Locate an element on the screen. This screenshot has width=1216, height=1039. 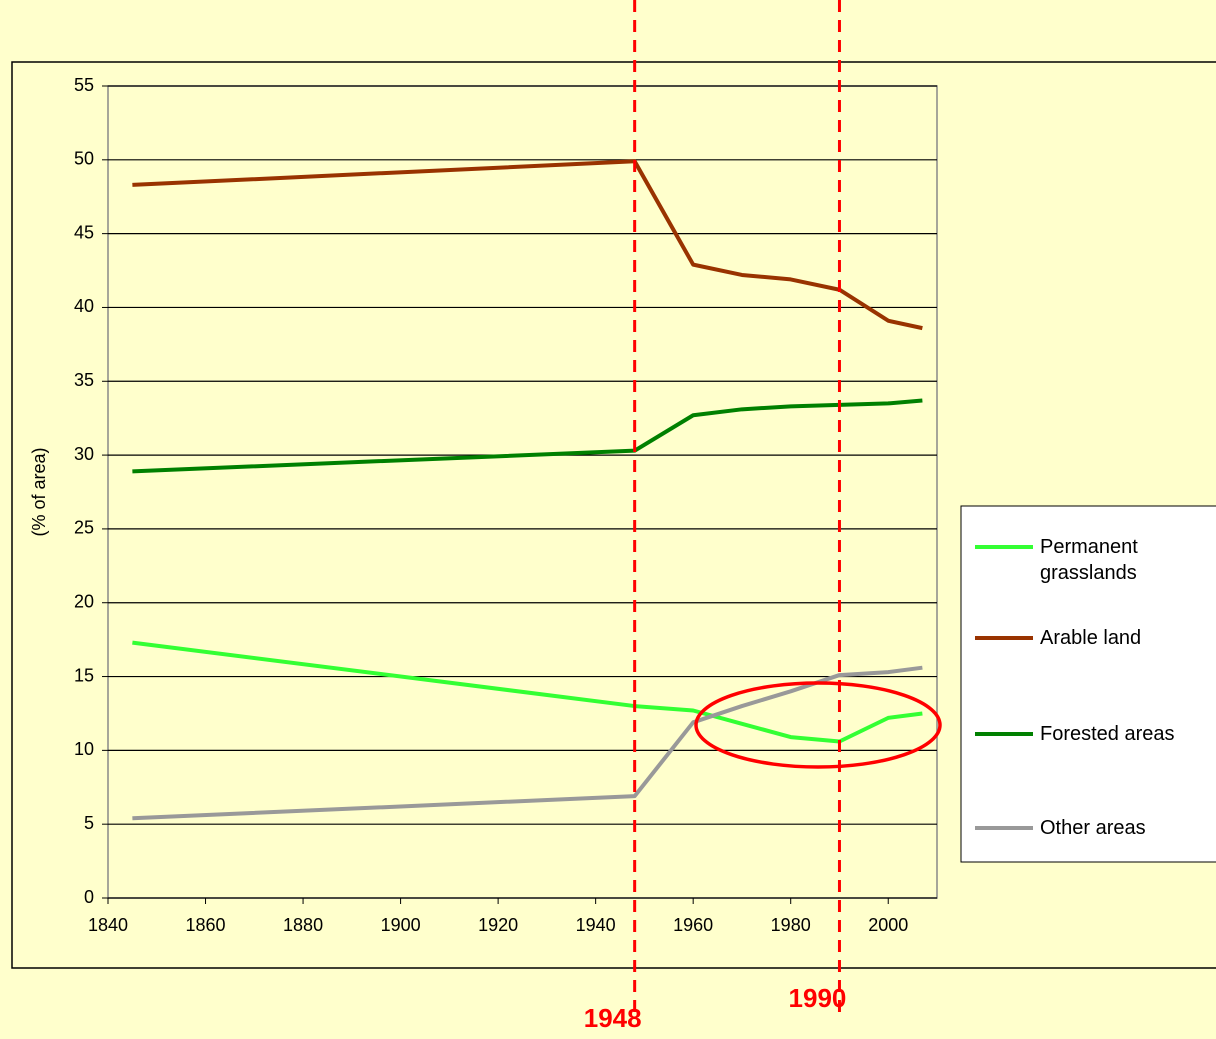
y-tick-label: 25 is located at coordinates (84, 528).